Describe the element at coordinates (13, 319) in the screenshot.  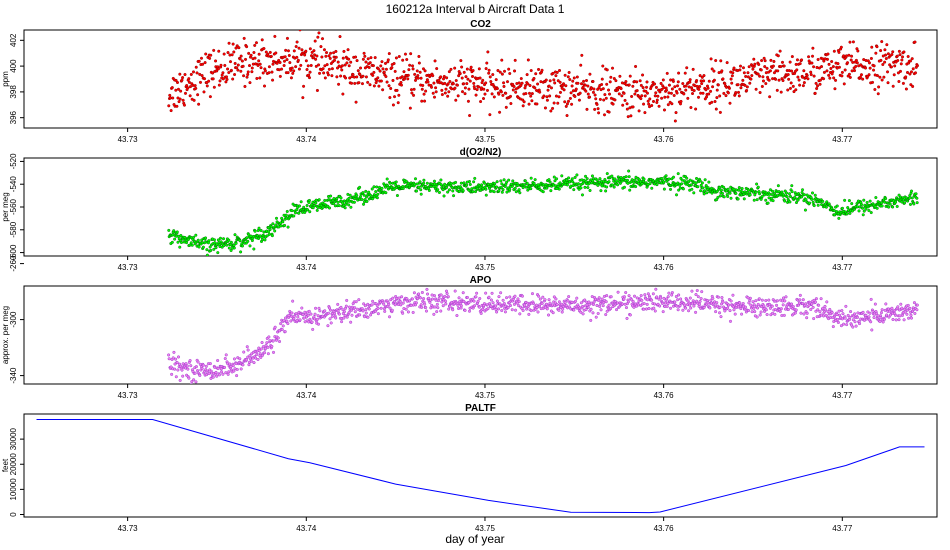
I see `y-tick-label: -300` at that location.